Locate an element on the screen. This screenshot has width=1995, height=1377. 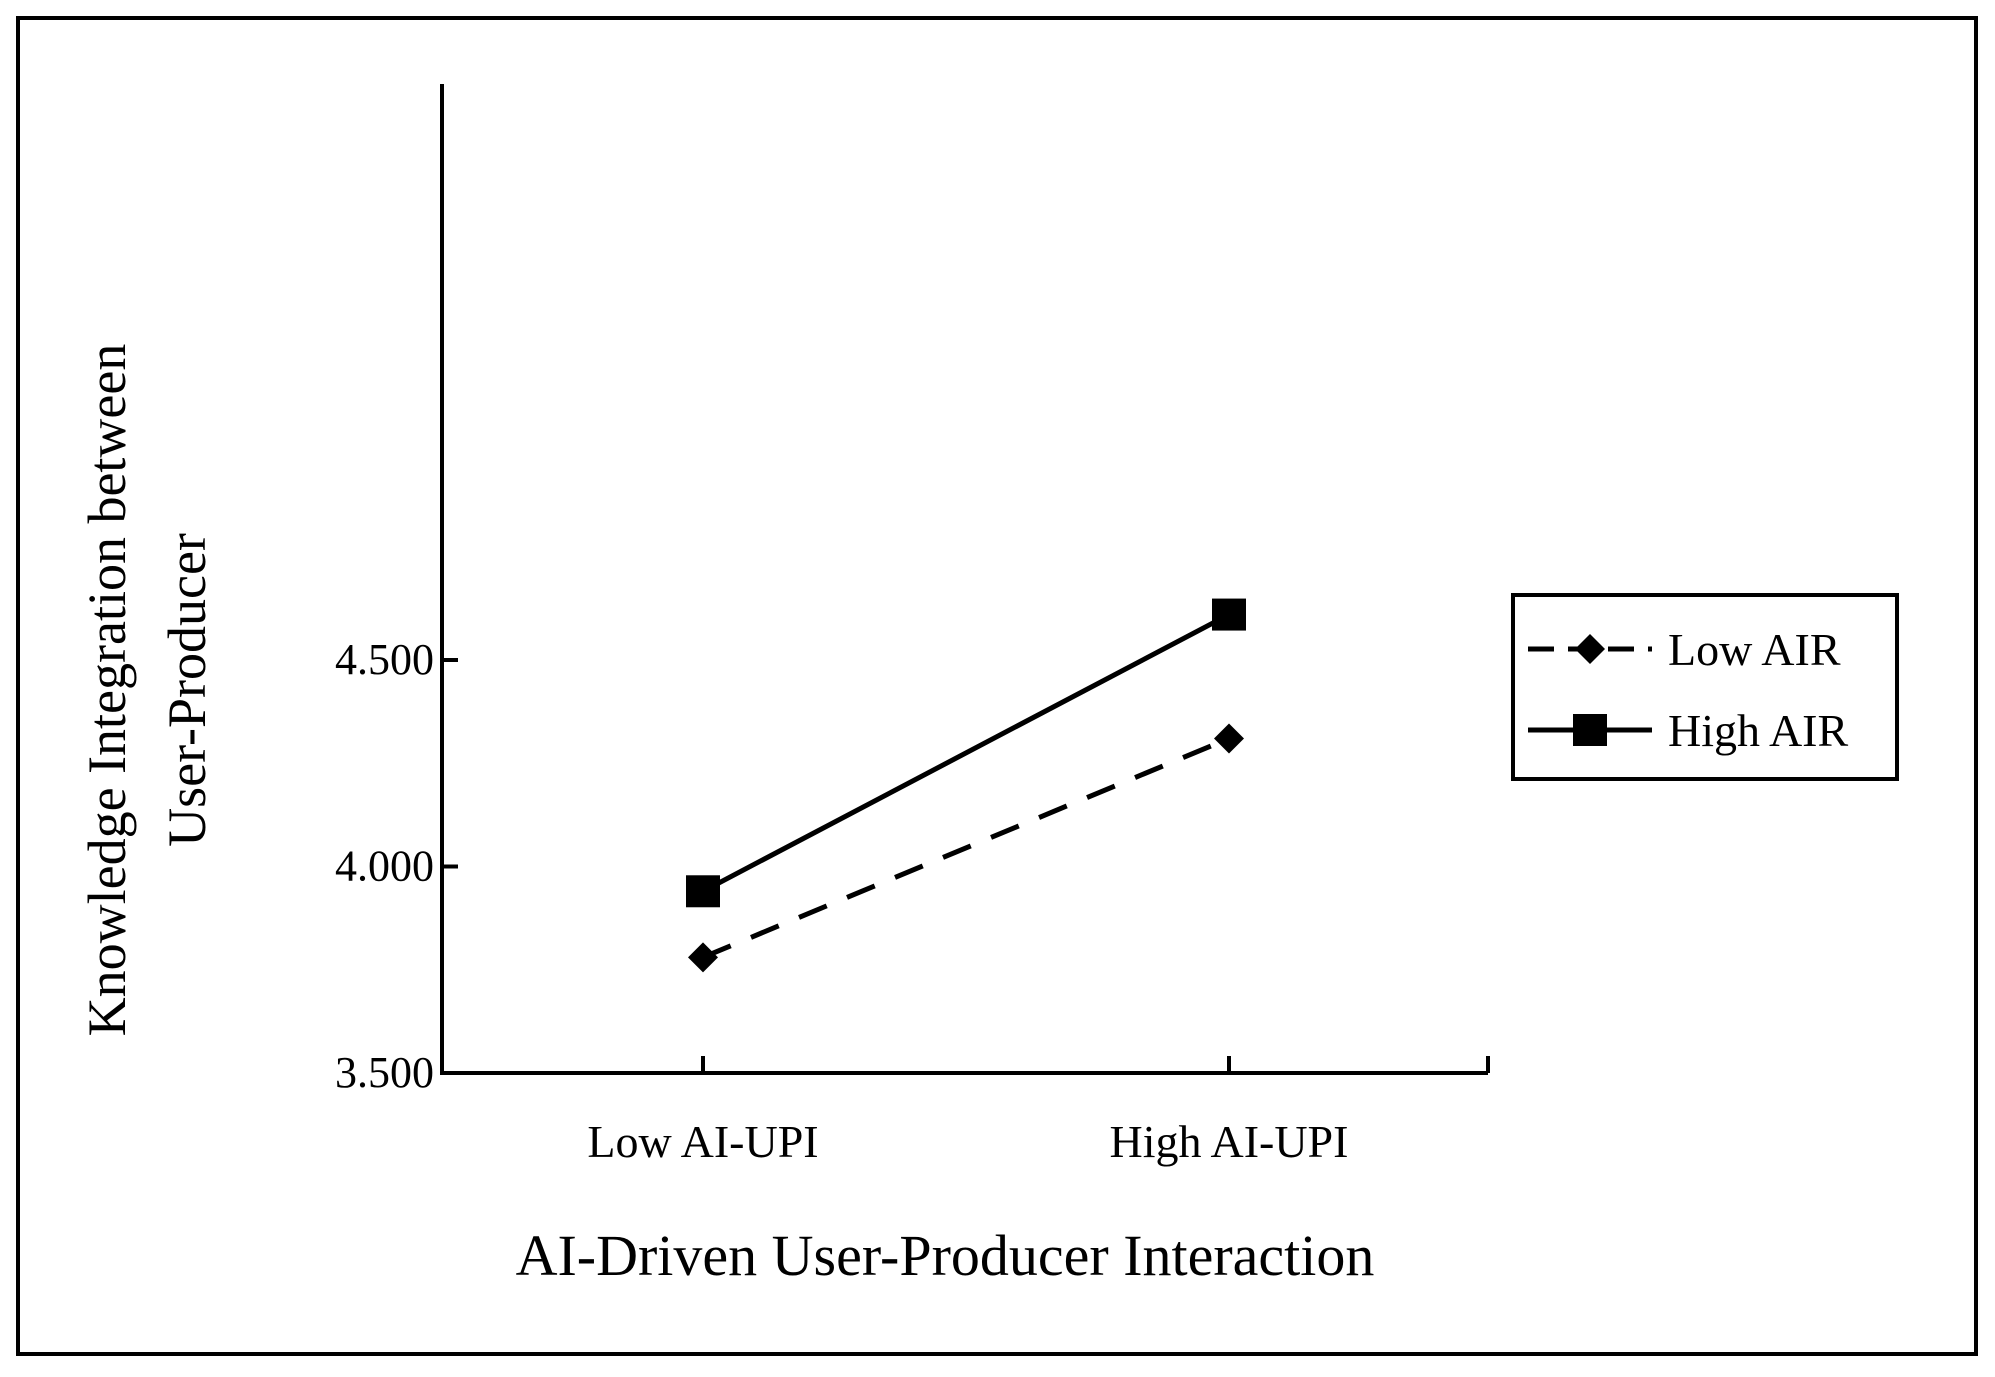
legend-label-high-air: High AIR is located at coordinates (1758, 730).